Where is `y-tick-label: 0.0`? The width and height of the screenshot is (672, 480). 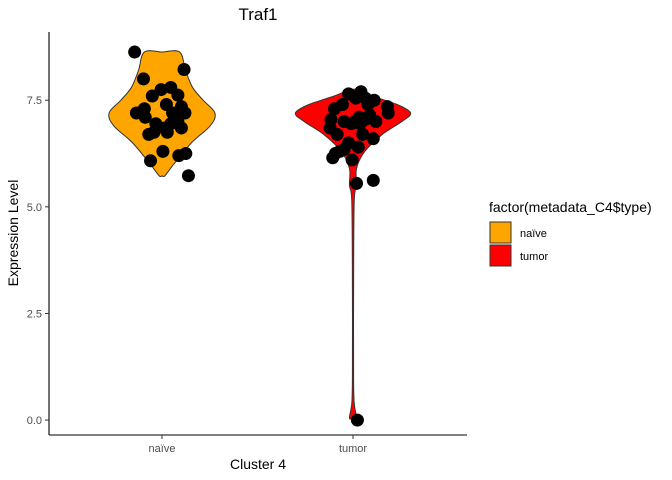
y-tick-label: 0.0 is located at coordinates (34, 421).